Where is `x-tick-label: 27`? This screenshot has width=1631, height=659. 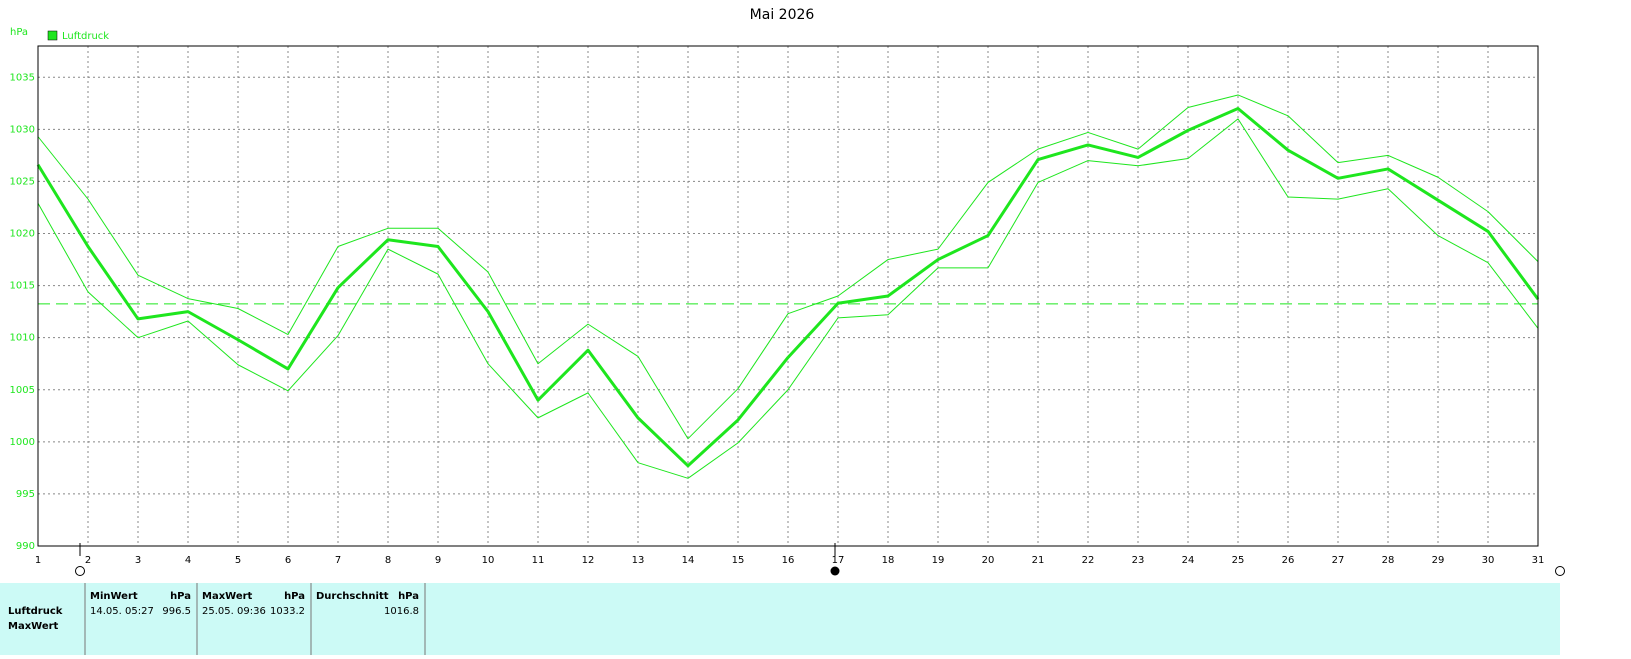
x-tick-label: 27 is located at coordinates (1338, 560).